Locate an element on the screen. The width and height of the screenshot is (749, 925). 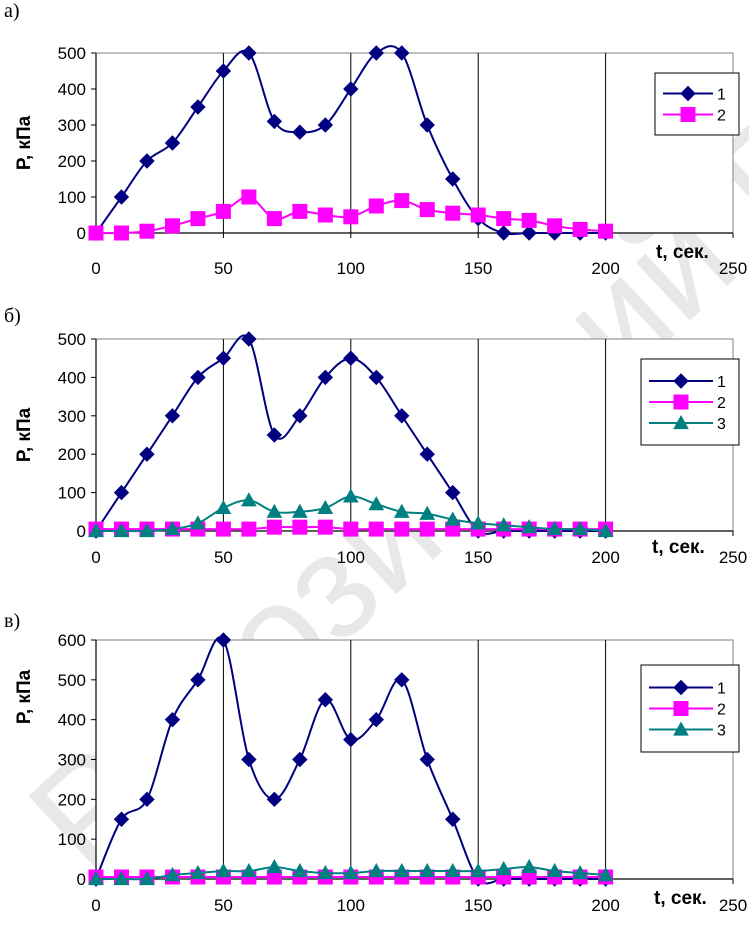
legend-label: 3 is located at coordinates (721, 424).